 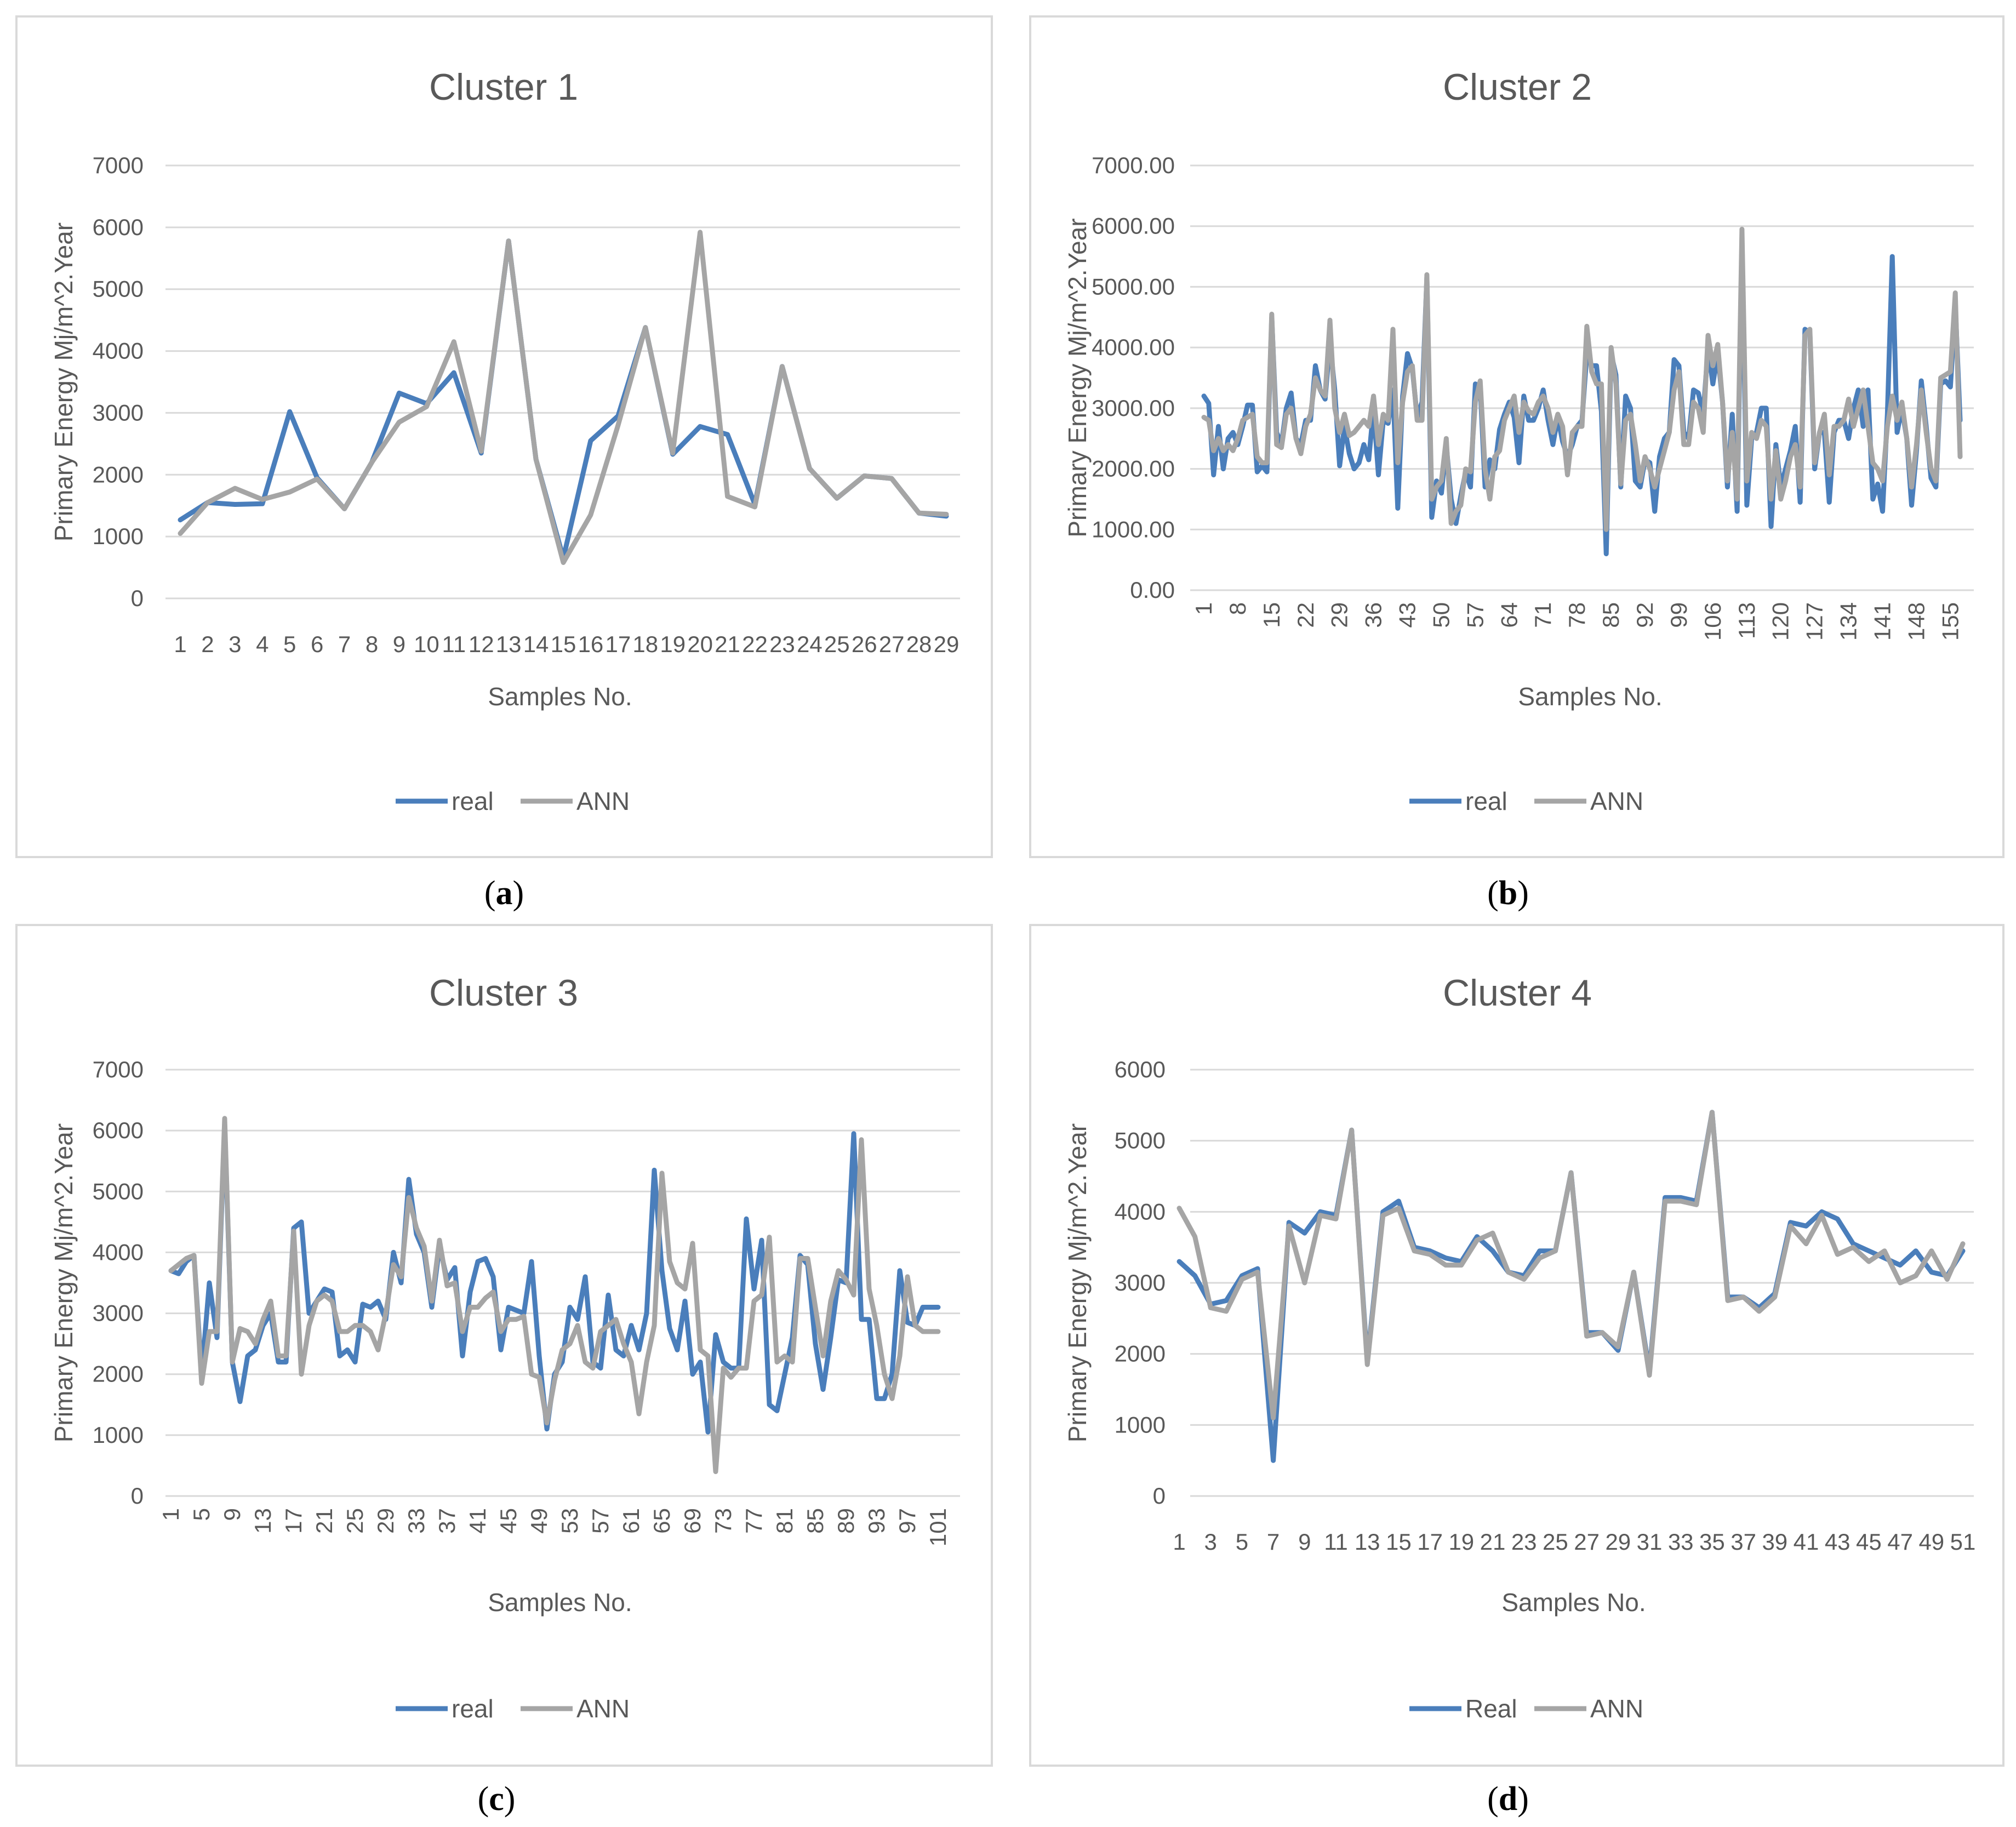 What do you see at coordinates (503, 993) in the screenshot?
I see `chart-title: Cluster 3` at bounding box center [503, 993].